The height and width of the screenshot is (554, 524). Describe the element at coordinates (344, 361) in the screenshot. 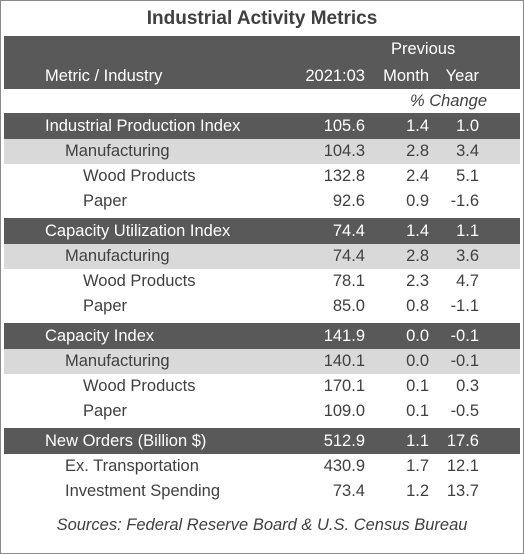

I see `value-cell: 140.1` at that location.